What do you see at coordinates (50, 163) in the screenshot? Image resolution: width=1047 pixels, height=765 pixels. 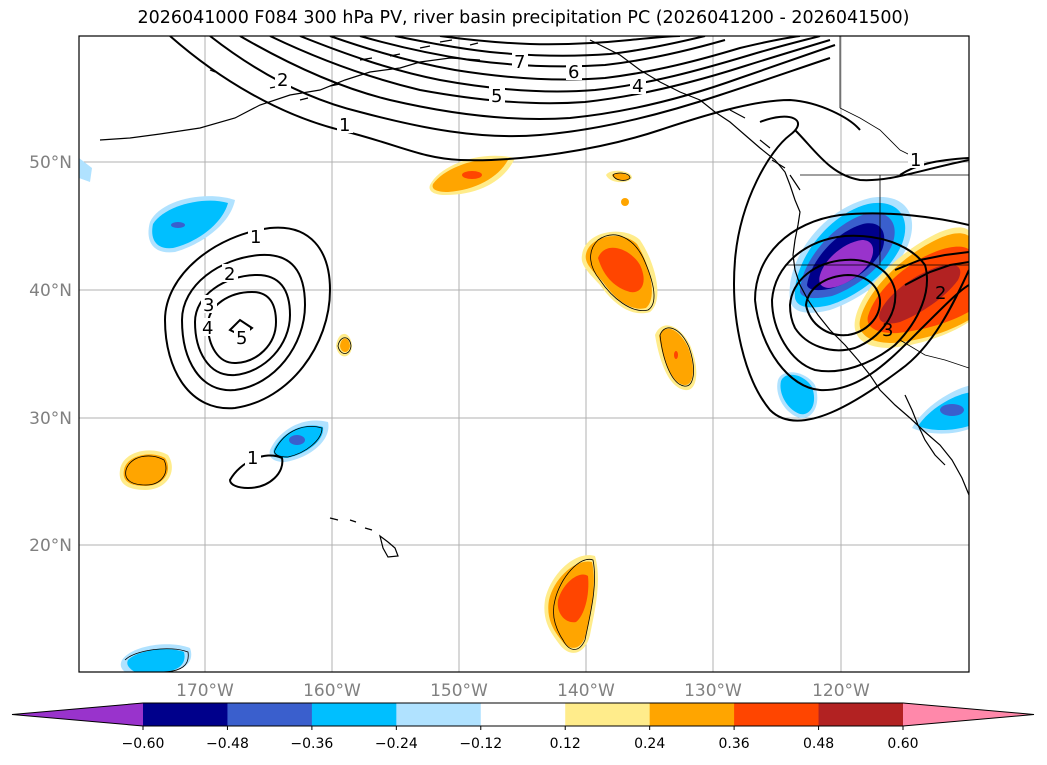 I see `lat-tick-label: 50°N` at bounding box center [50, 163].